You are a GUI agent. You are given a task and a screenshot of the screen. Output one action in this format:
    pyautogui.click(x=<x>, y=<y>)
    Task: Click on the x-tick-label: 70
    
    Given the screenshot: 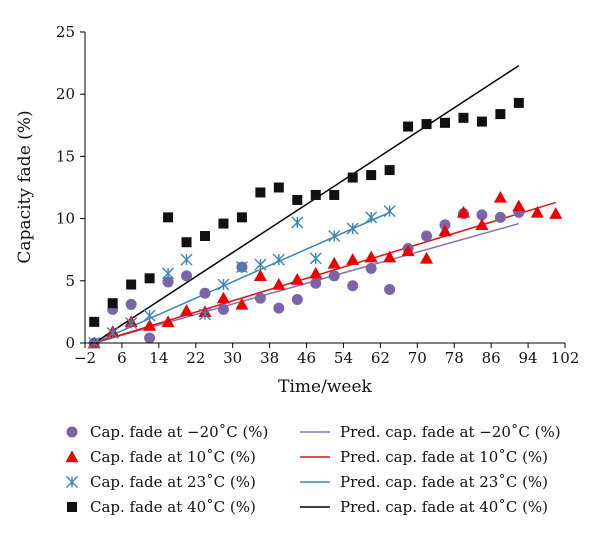 What is the action you would take?
    pyautogui.click(x=417, y=358)
    